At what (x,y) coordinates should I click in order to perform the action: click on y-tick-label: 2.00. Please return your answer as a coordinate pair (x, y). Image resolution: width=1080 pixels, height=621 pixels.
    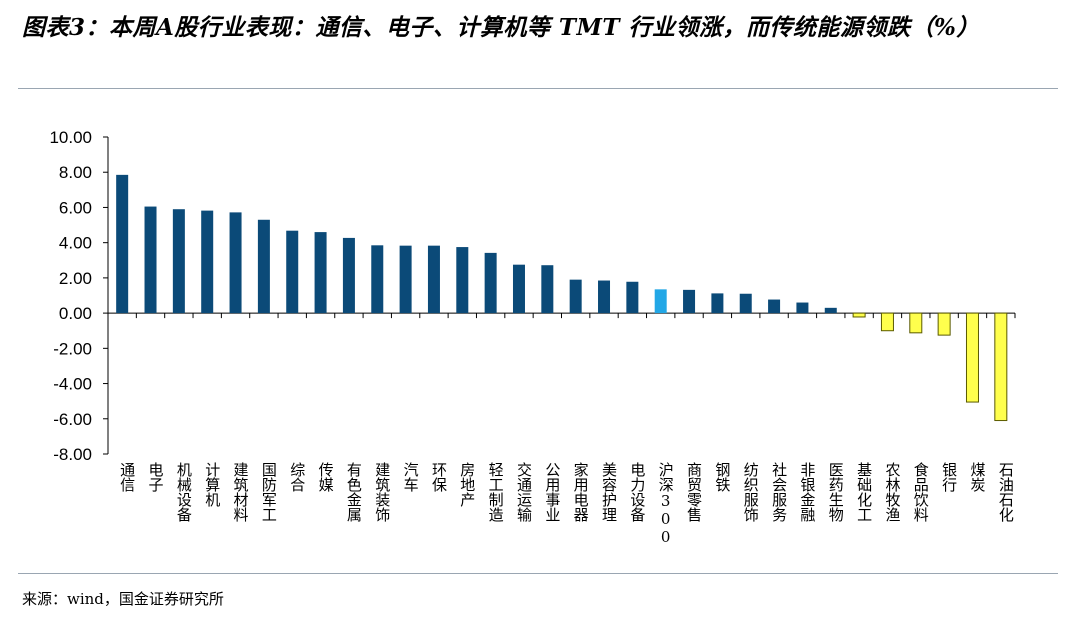
    Looking at the image, I should click on (75, 278).